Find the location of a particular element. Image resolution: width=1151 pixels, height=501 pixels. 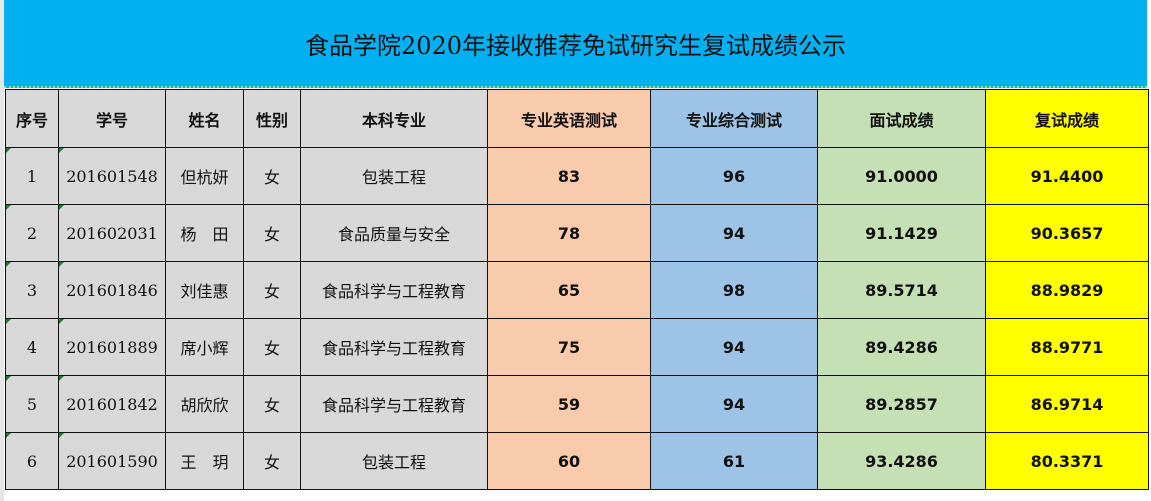

header-row: 序号 学号 姓名 性别 本科专业 专业英语测试 专业综合测试 面试成绩 复试成绩 is located at coordinates (577, 118).